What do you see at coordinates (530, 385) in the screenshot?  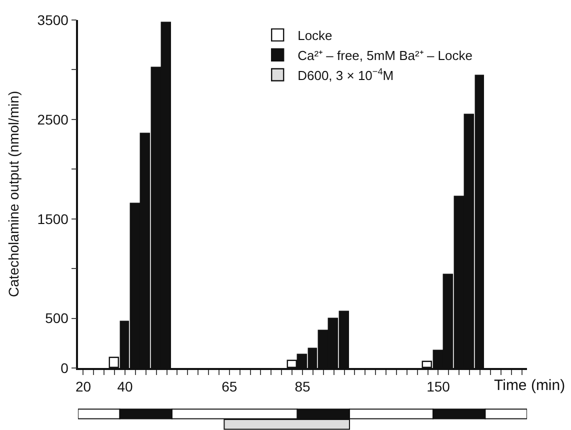 I see `x-axis-title: Time (min)` at bounding box center [530, 385].